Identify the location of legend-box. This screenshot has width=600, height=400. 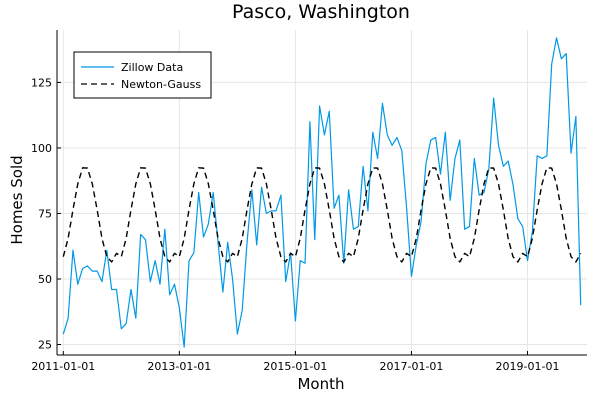
(142, 75).